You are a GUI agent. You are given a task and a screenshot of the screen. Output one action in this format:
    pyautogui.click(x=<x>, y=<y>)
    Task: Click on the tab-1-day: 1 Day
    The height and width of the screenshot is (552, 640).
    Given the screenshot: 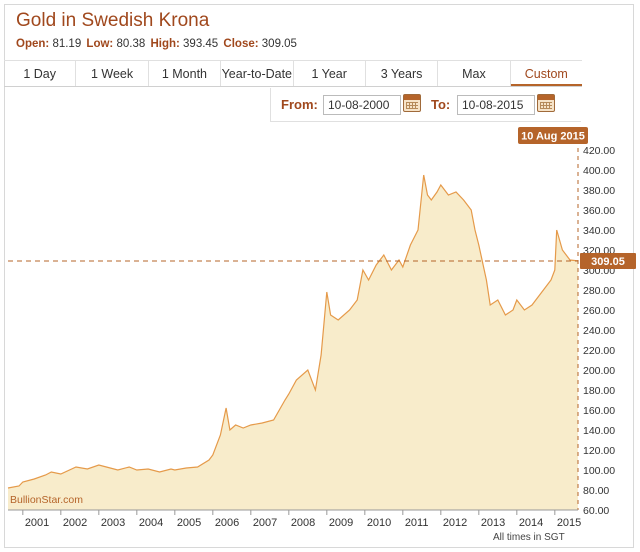 What is the action you would take?
    pyautogui.click(x=40, y=73)
    